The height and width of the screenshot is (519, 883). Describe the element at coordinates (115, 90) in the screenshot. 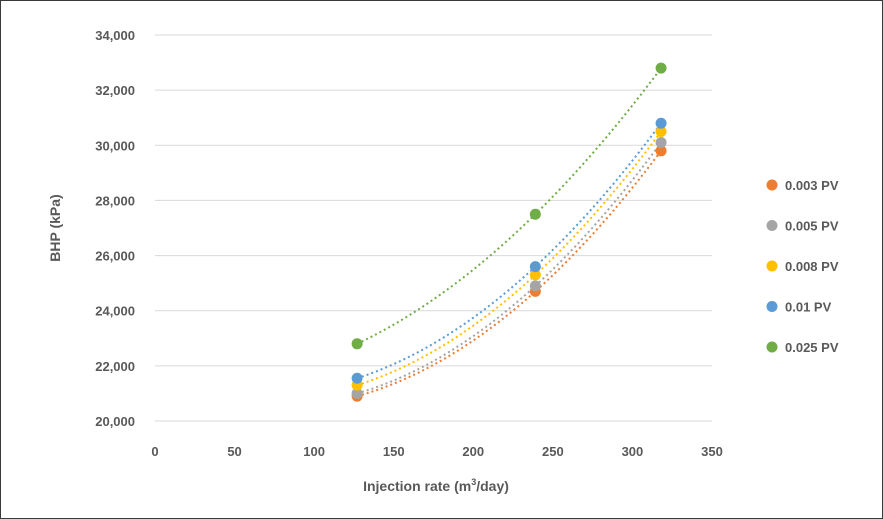

I see `y-tick-label: 32,000` at that location.